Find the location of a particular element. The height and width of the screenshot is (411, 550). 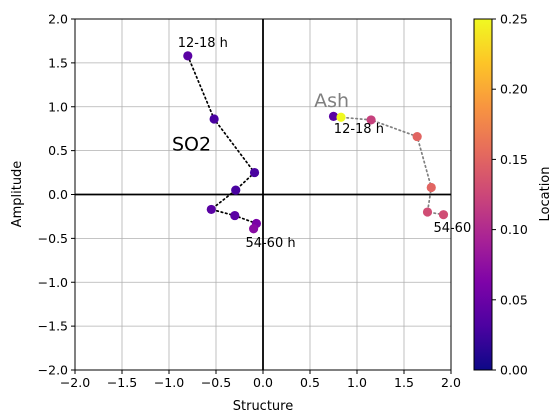

x-tick-label: −0.5 is located at coordinates (216, 382).